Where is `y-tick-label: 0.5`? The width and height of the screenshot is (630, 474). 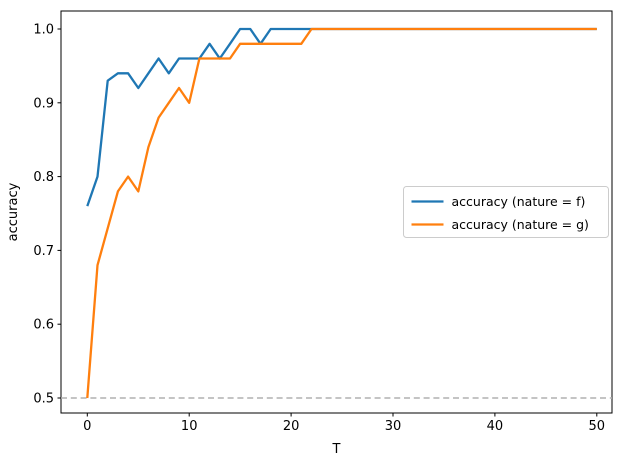
y-tick-label: 0.5 is located at coordinates (43, 399).